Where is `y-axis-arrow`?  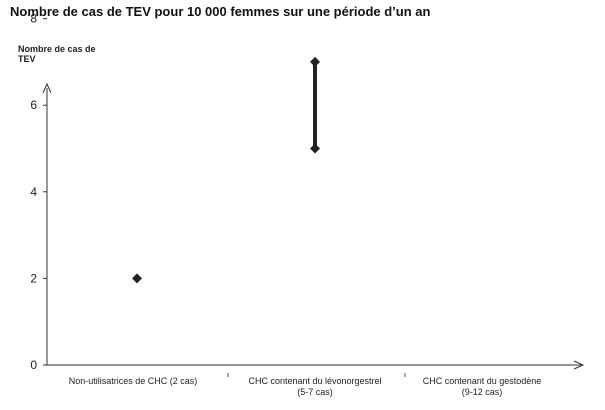 y-axis-arrow is located at coordinates (47, 88).